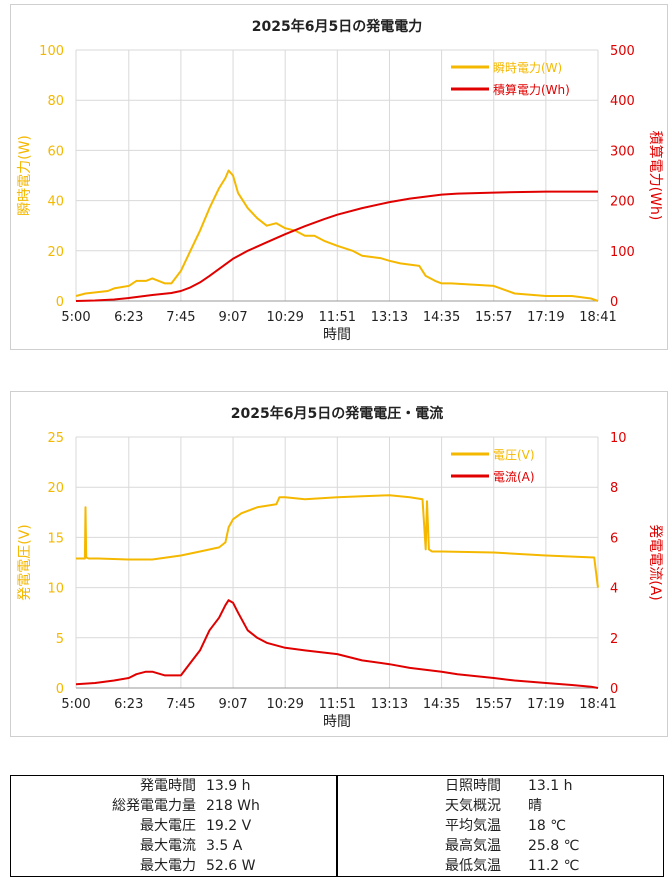  What do you see at coordinates (55, 101) in the screenshot?
I see `y-tick-left: 80` at bounding box center [55, 101].